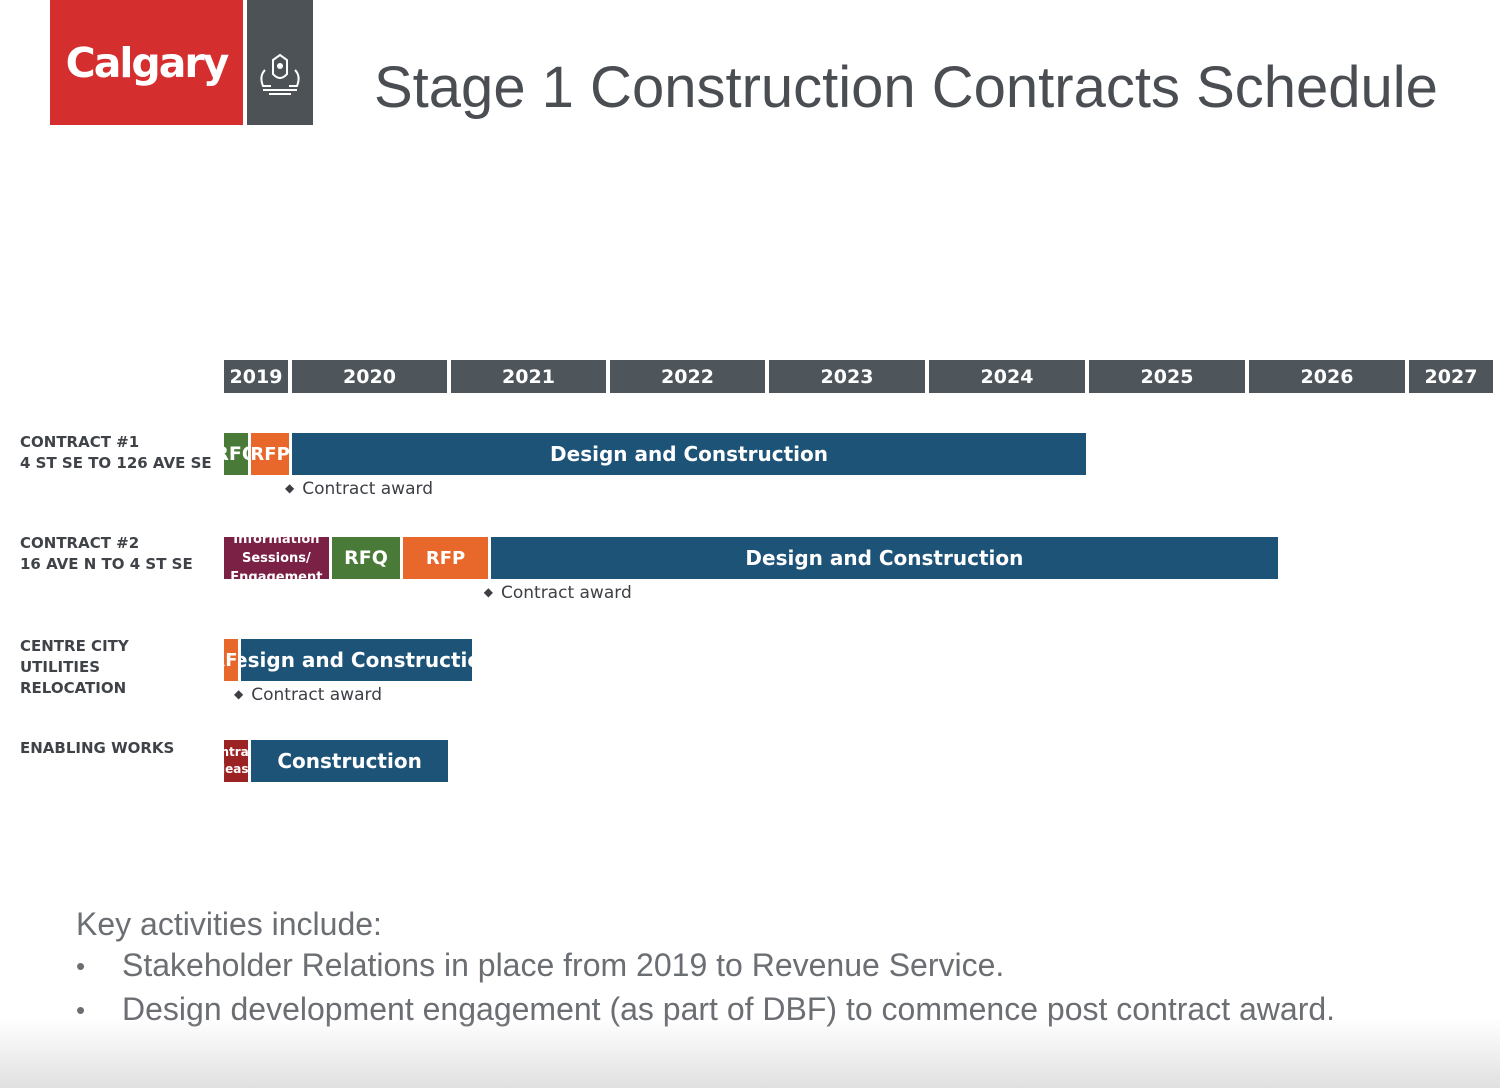 Image resolution: width=1500 pixels, height=1088 pixels. Describe the element at coordinates (74, 646) in the screenshot. I see `row-label-line: CENTRE CITY` at that location.